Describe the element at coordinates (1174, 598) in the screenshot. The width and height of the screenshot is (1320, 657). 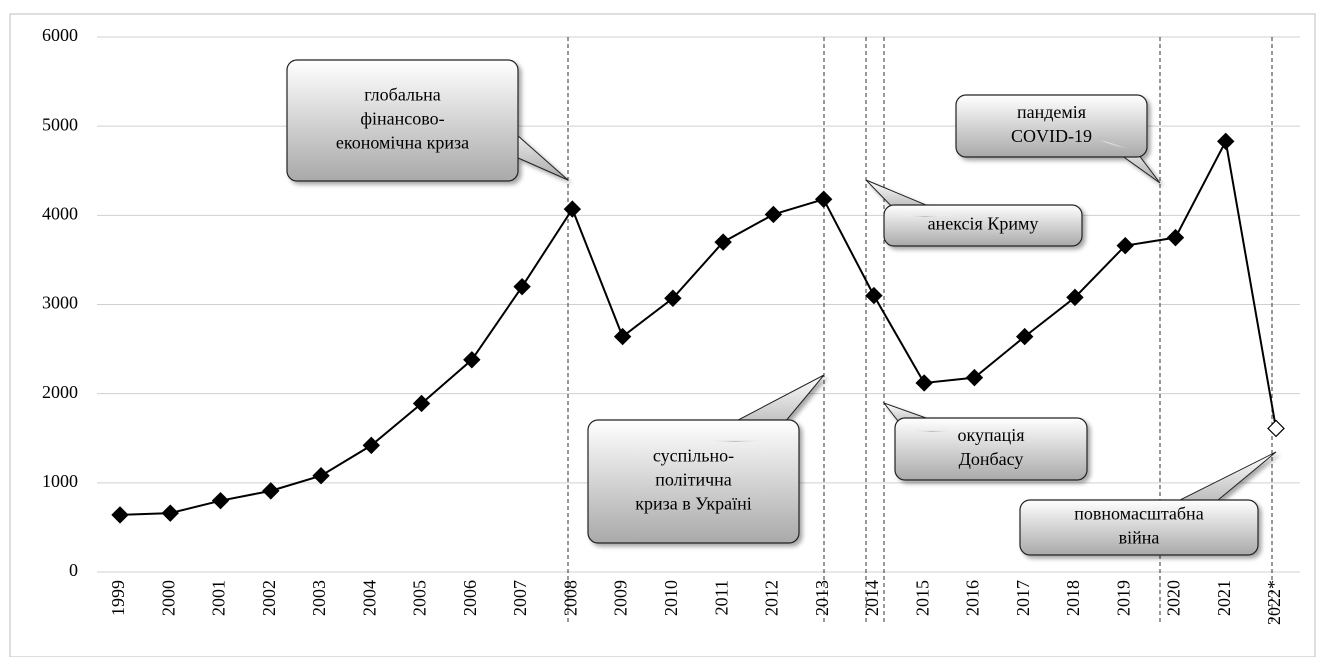
I see `x-tick-label: 2020` at that location.